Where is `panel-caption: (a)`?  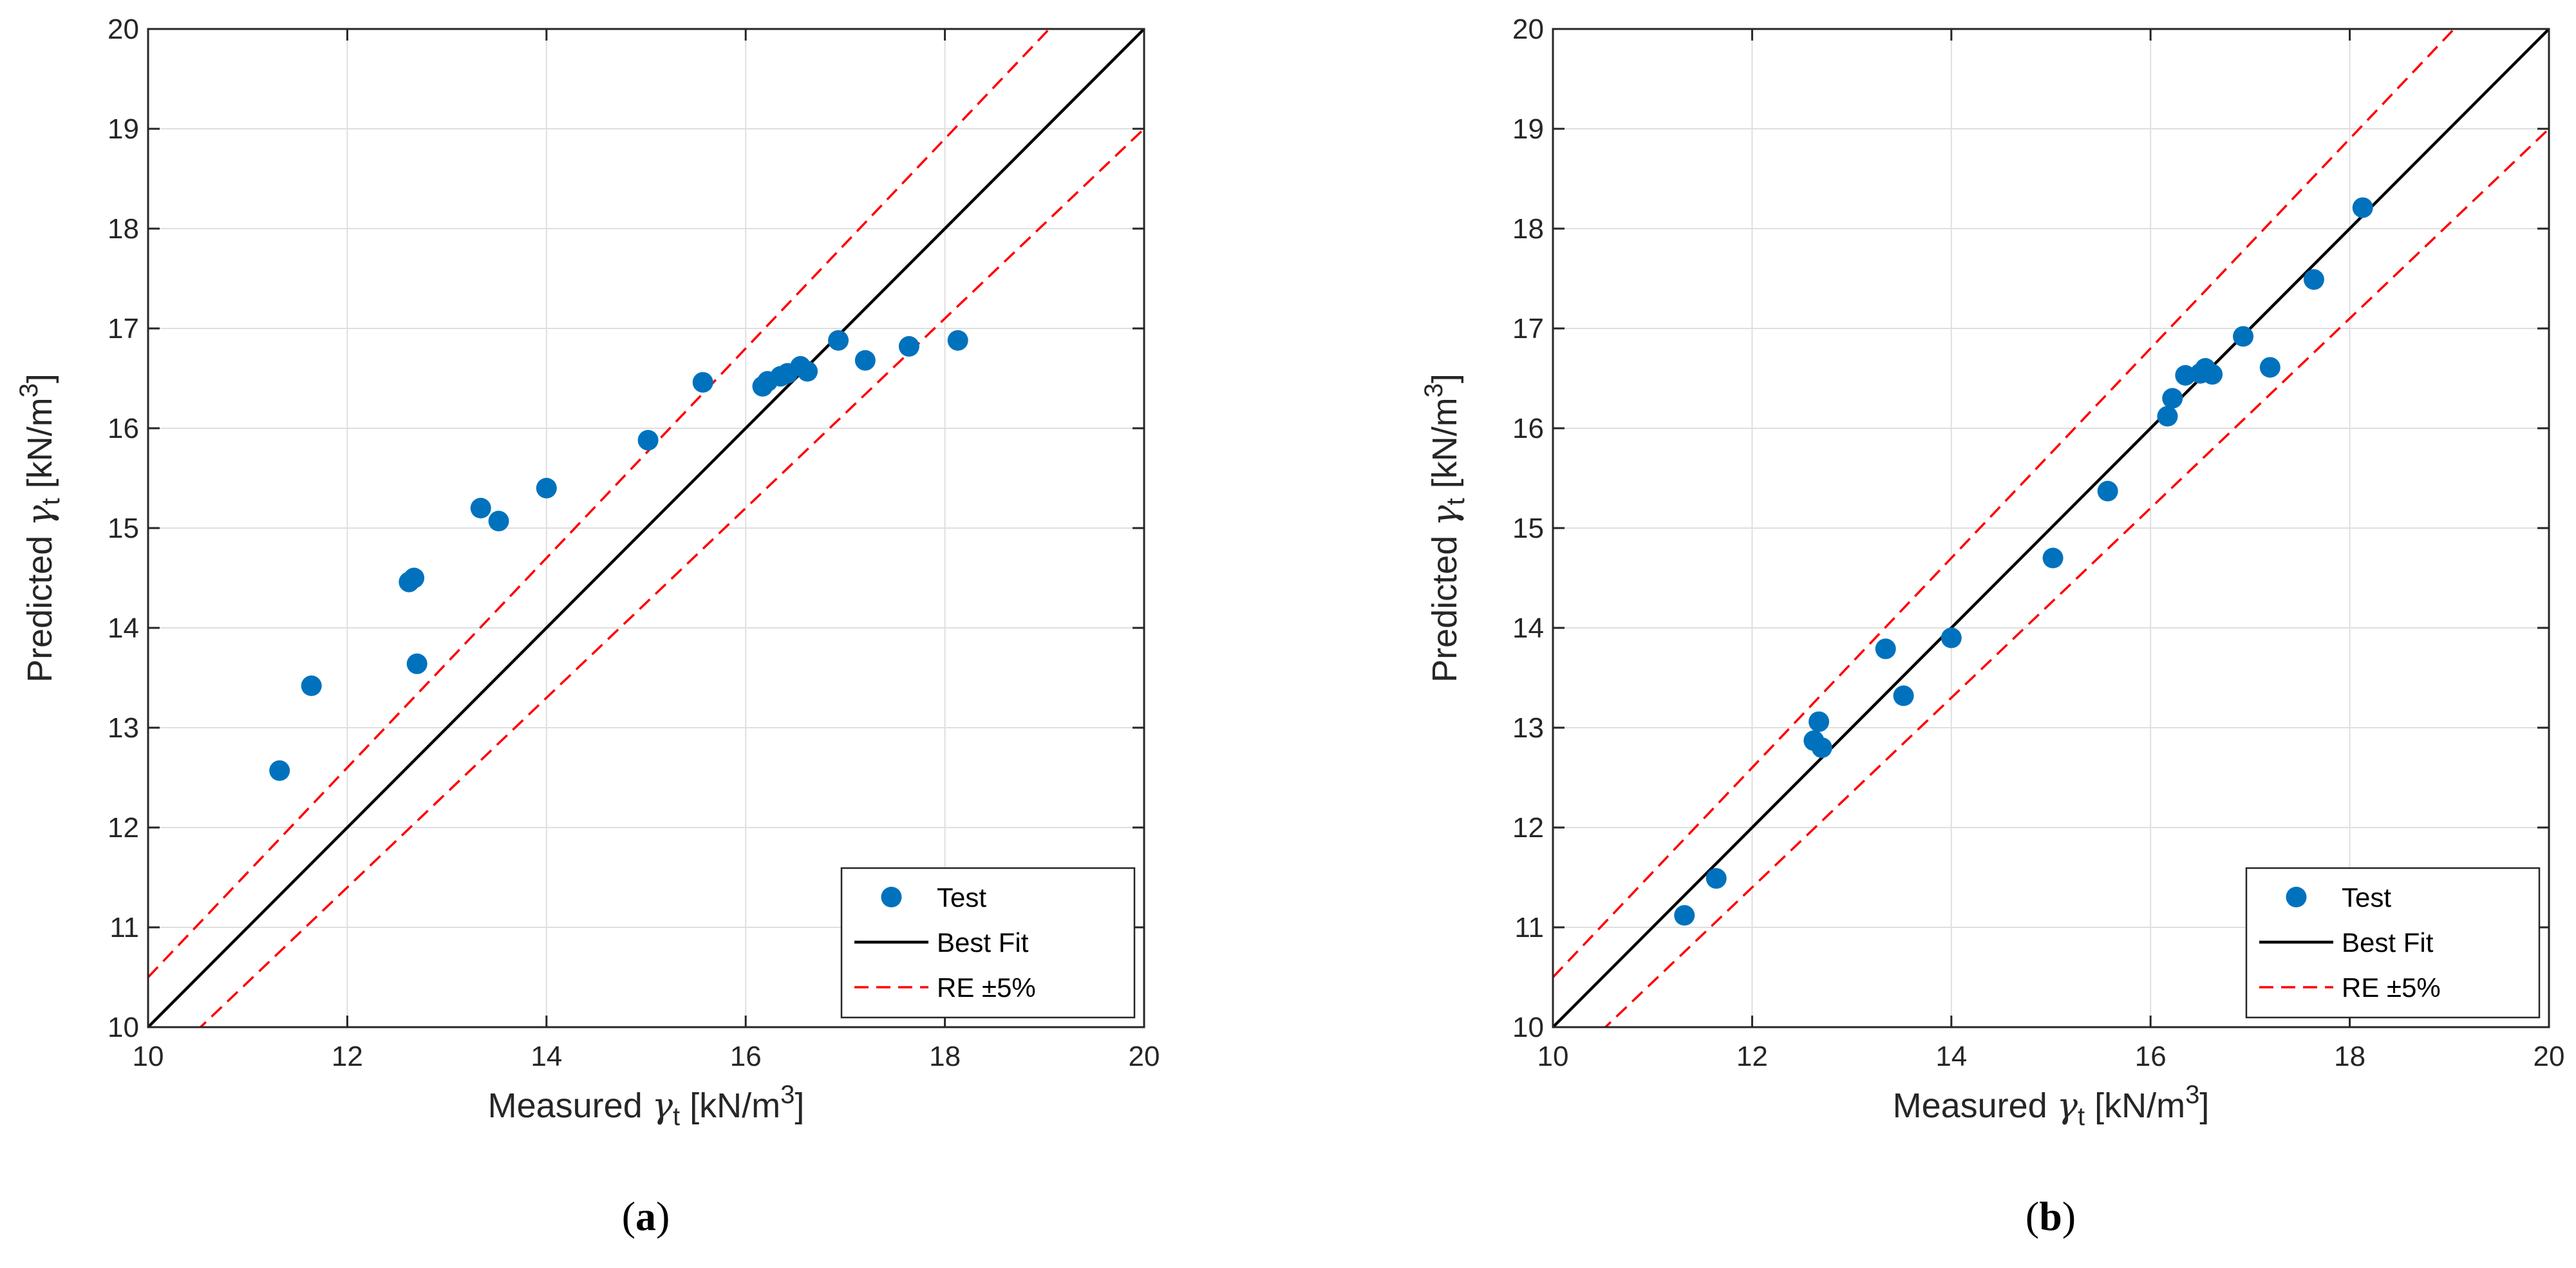 panel-caption: (a) is located at coordinates (646, 1216).